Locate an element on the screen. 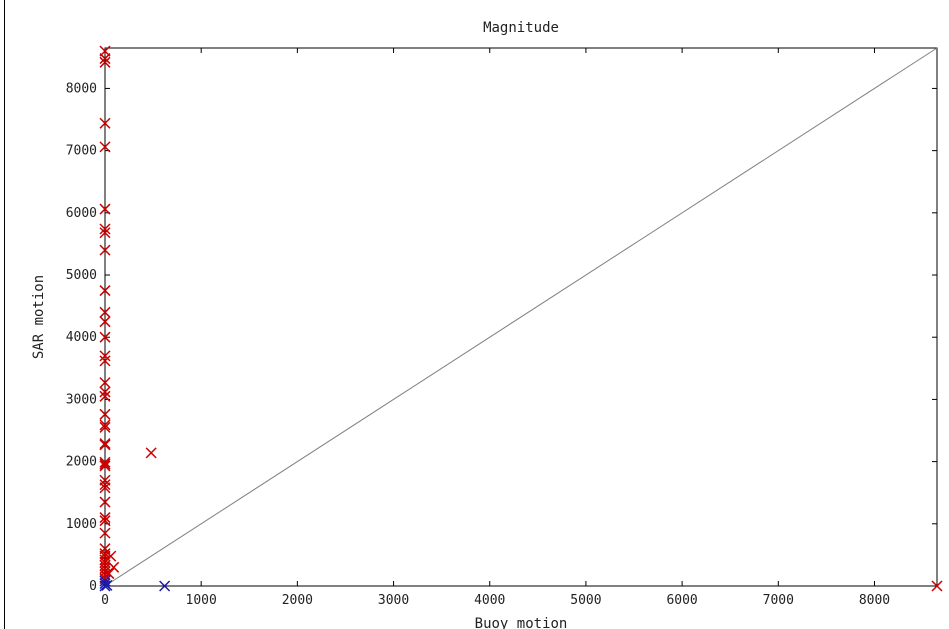 This screenshot has width=949, height=629. y-tick-label: 1000 is located at coordinates (81, 524).